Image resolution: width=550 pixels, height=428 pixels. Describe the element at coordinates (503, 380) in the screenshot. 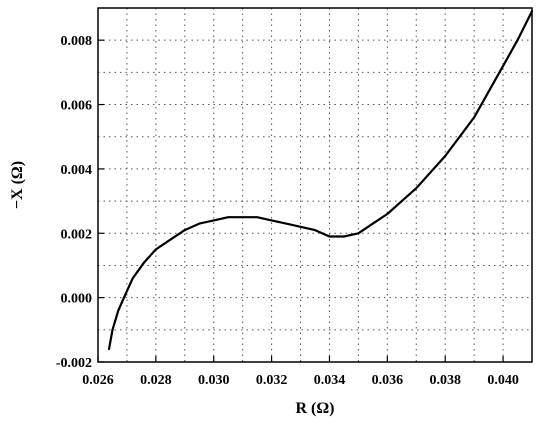

I see `x-tick-label: 0.040` at that location.